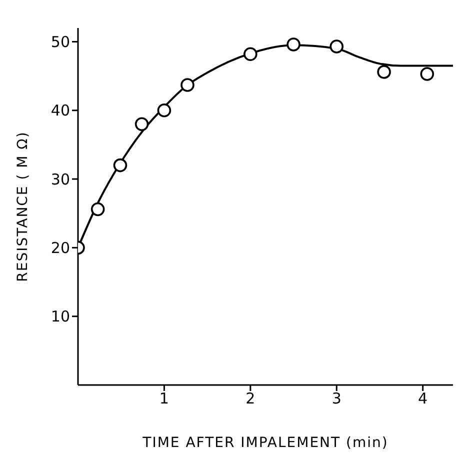 This screenshot has height=463, width=465. What do you see at coordinates (60, 317) in the screenshot?
I see `y-tick-label: 10` at bounding box center [60, 317].